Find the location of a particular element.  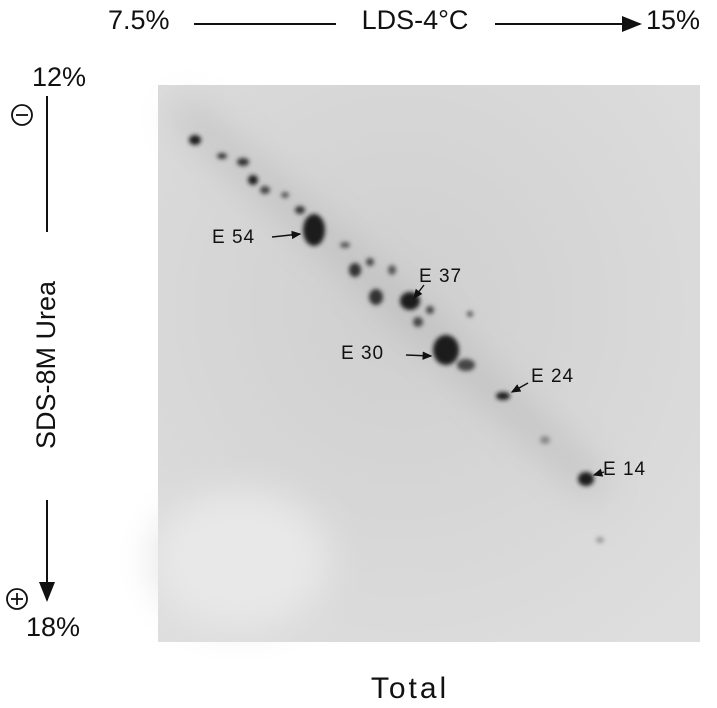

left-bottom-label: 18% is located at coordinates (53, 627).